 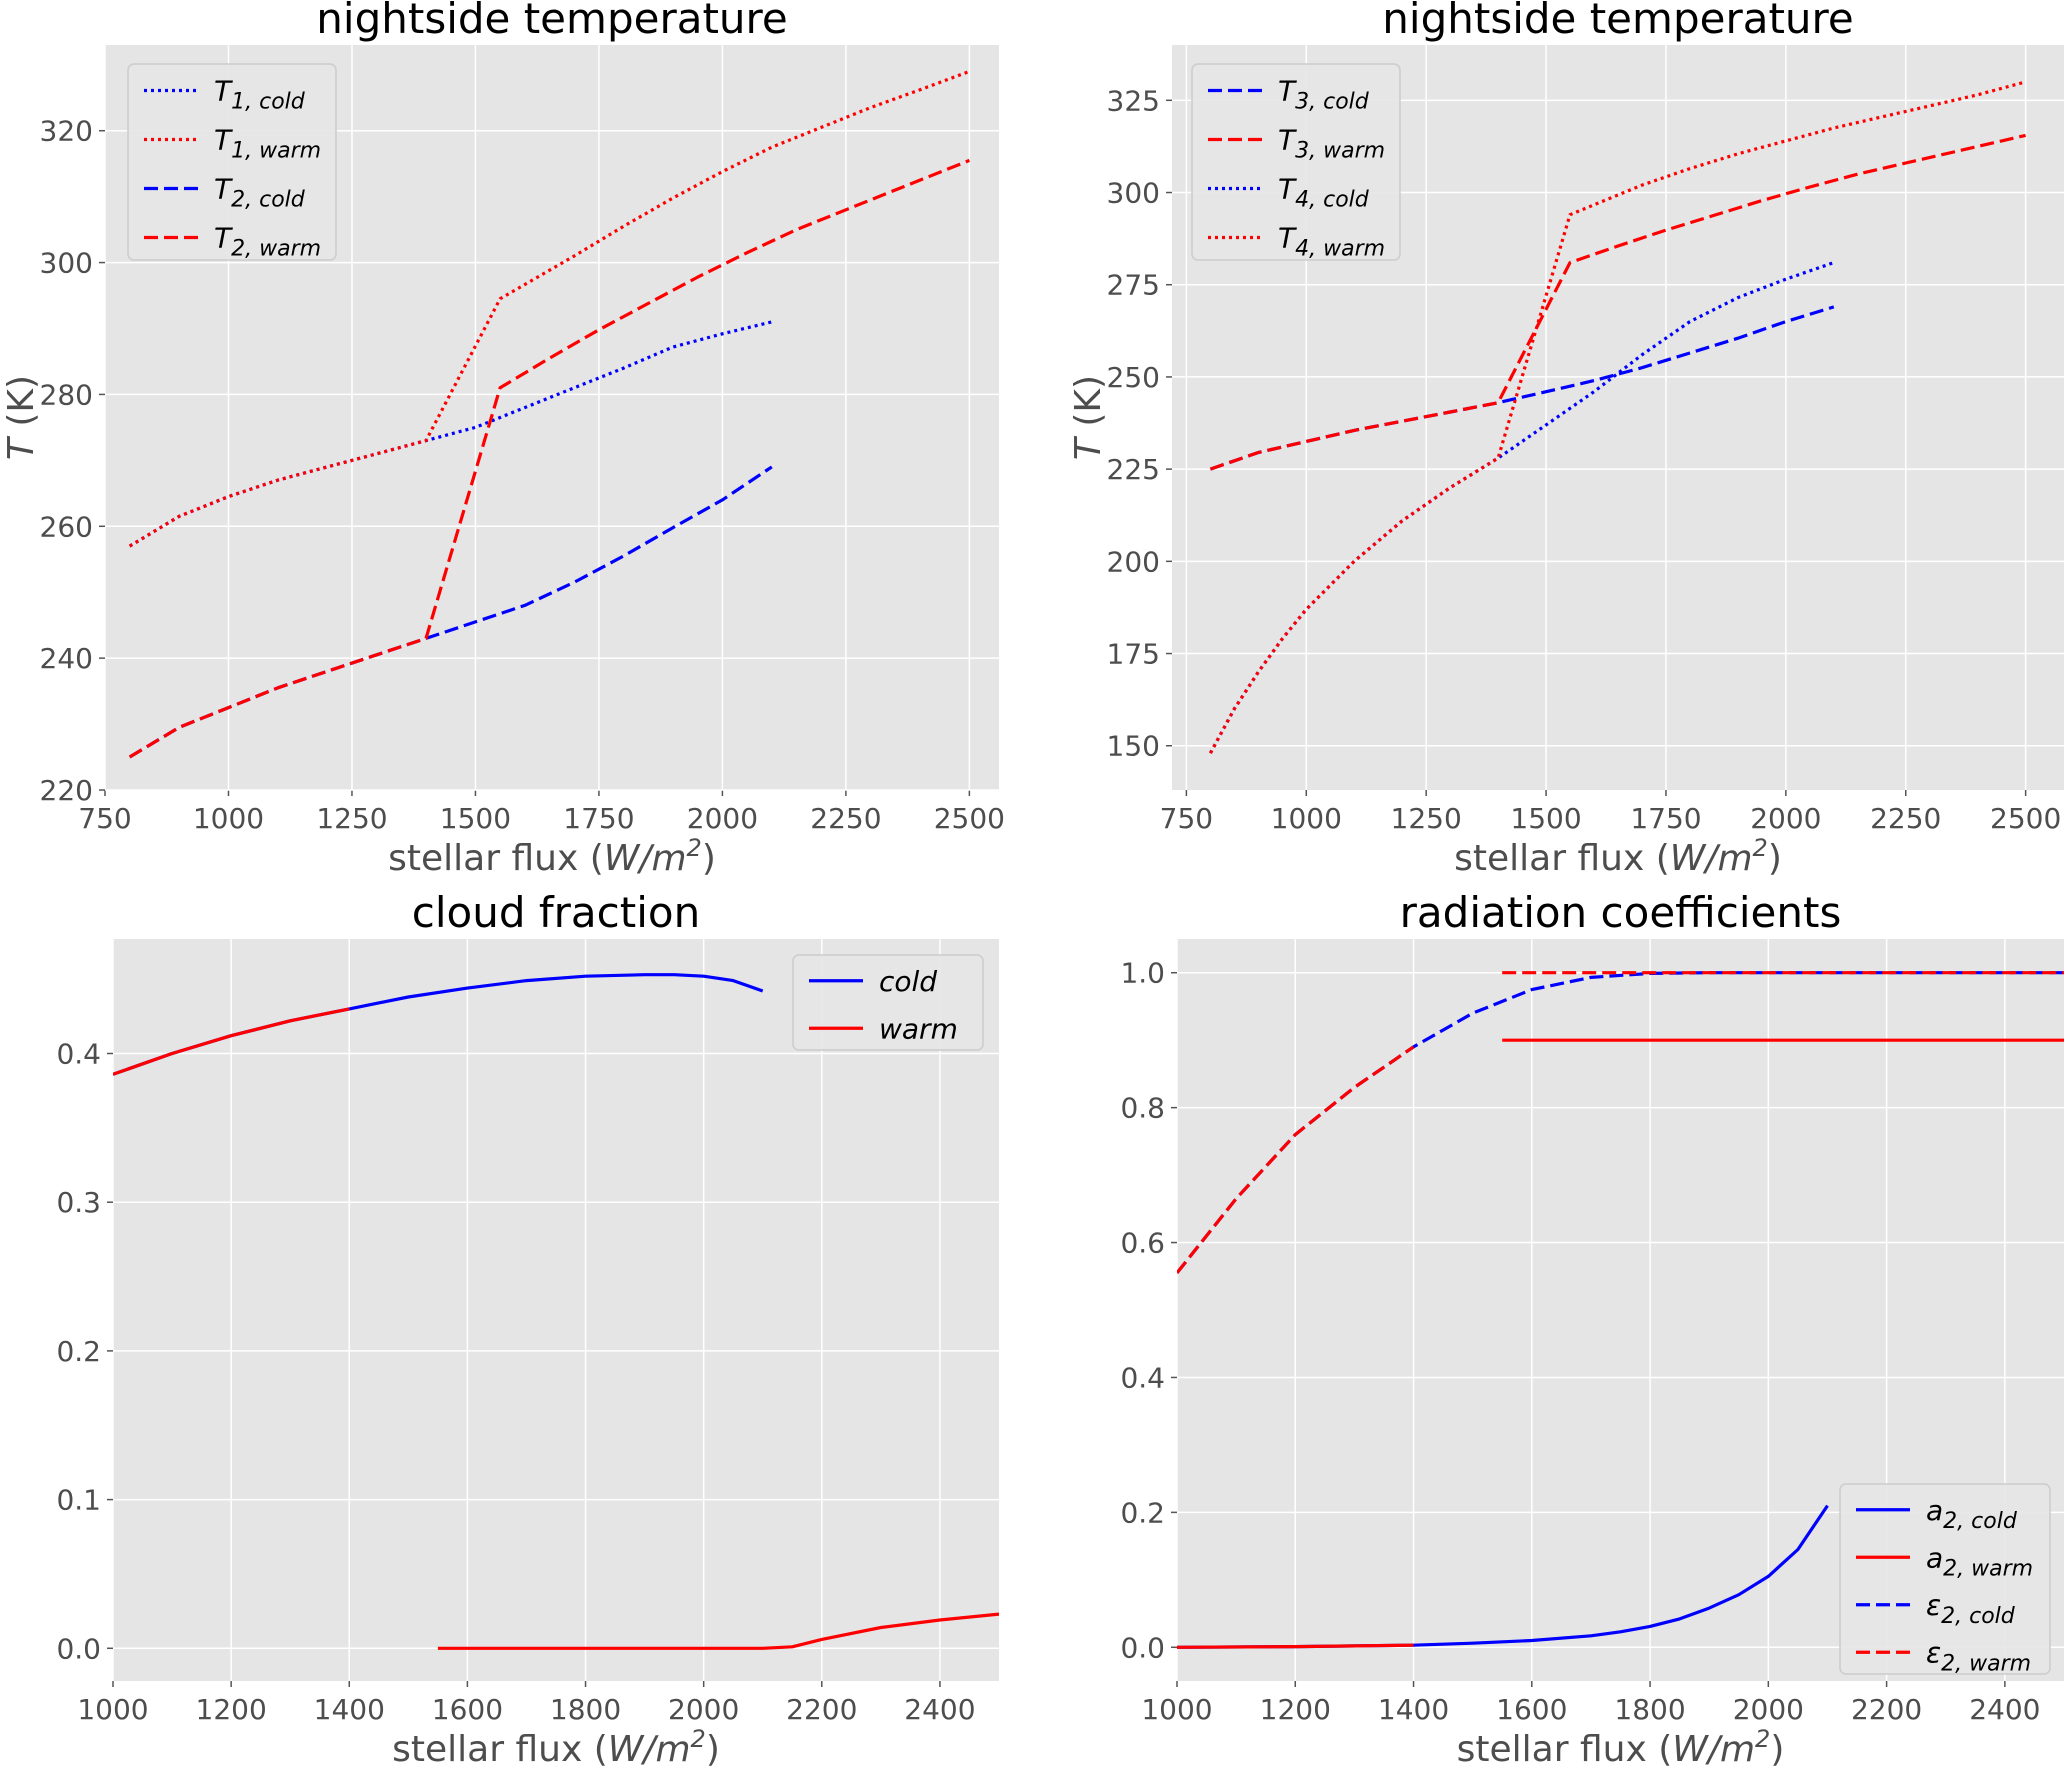 What do you see at coordinates (260, 193) in the screenshot?
I see `legend-label: T2, cold` at bounding box center [260, 193].